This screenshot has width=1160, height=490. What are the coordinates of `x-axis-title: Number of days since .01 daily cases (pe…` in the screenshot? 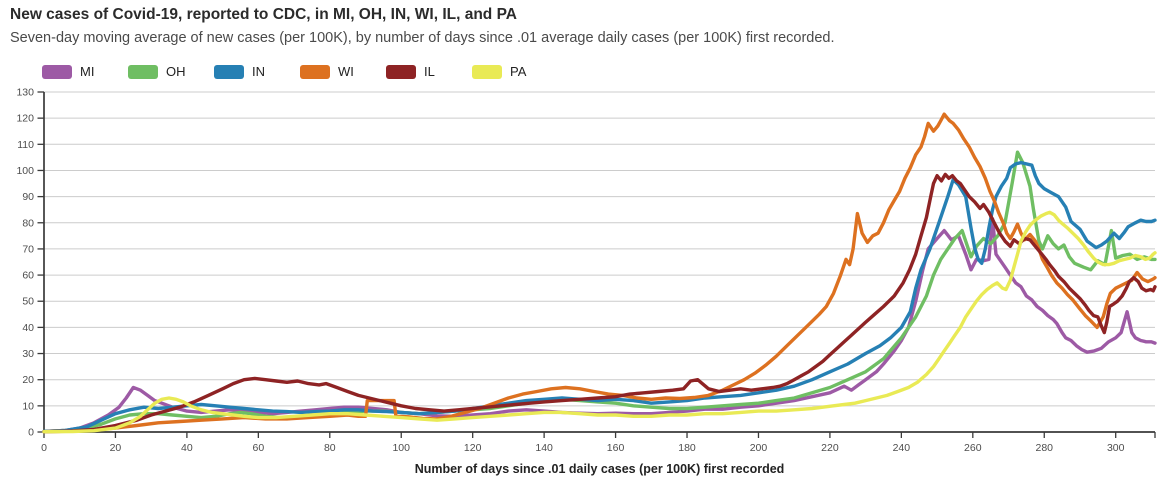 It's located at (599, 469).